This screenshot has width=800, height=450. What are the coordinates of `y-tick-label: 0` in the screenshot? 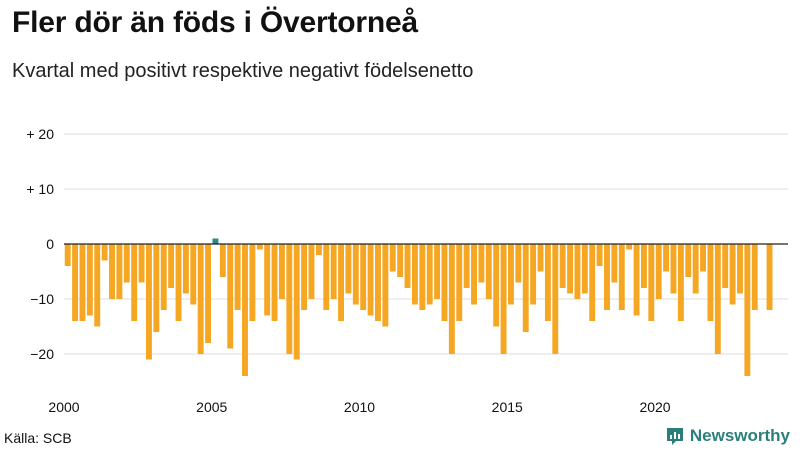 It's located at (50, 244).